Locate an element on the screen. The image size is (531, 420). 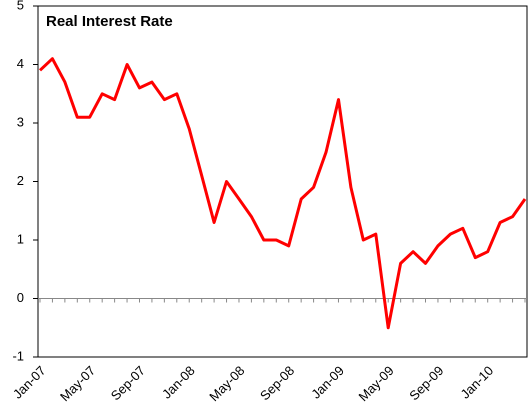
x-tick-label: Jan-07 is located at coordinates (29, 382).